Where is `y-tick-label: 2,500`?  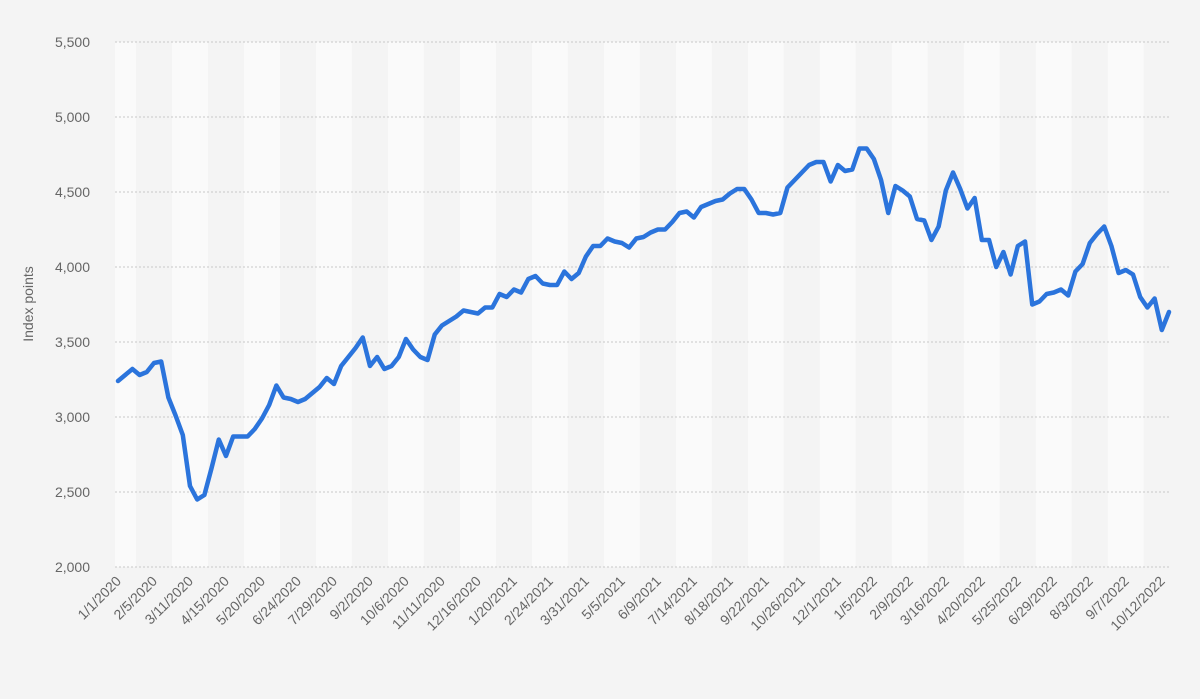 y-tick-label: 2,500 is located at coordinates (72, 492).